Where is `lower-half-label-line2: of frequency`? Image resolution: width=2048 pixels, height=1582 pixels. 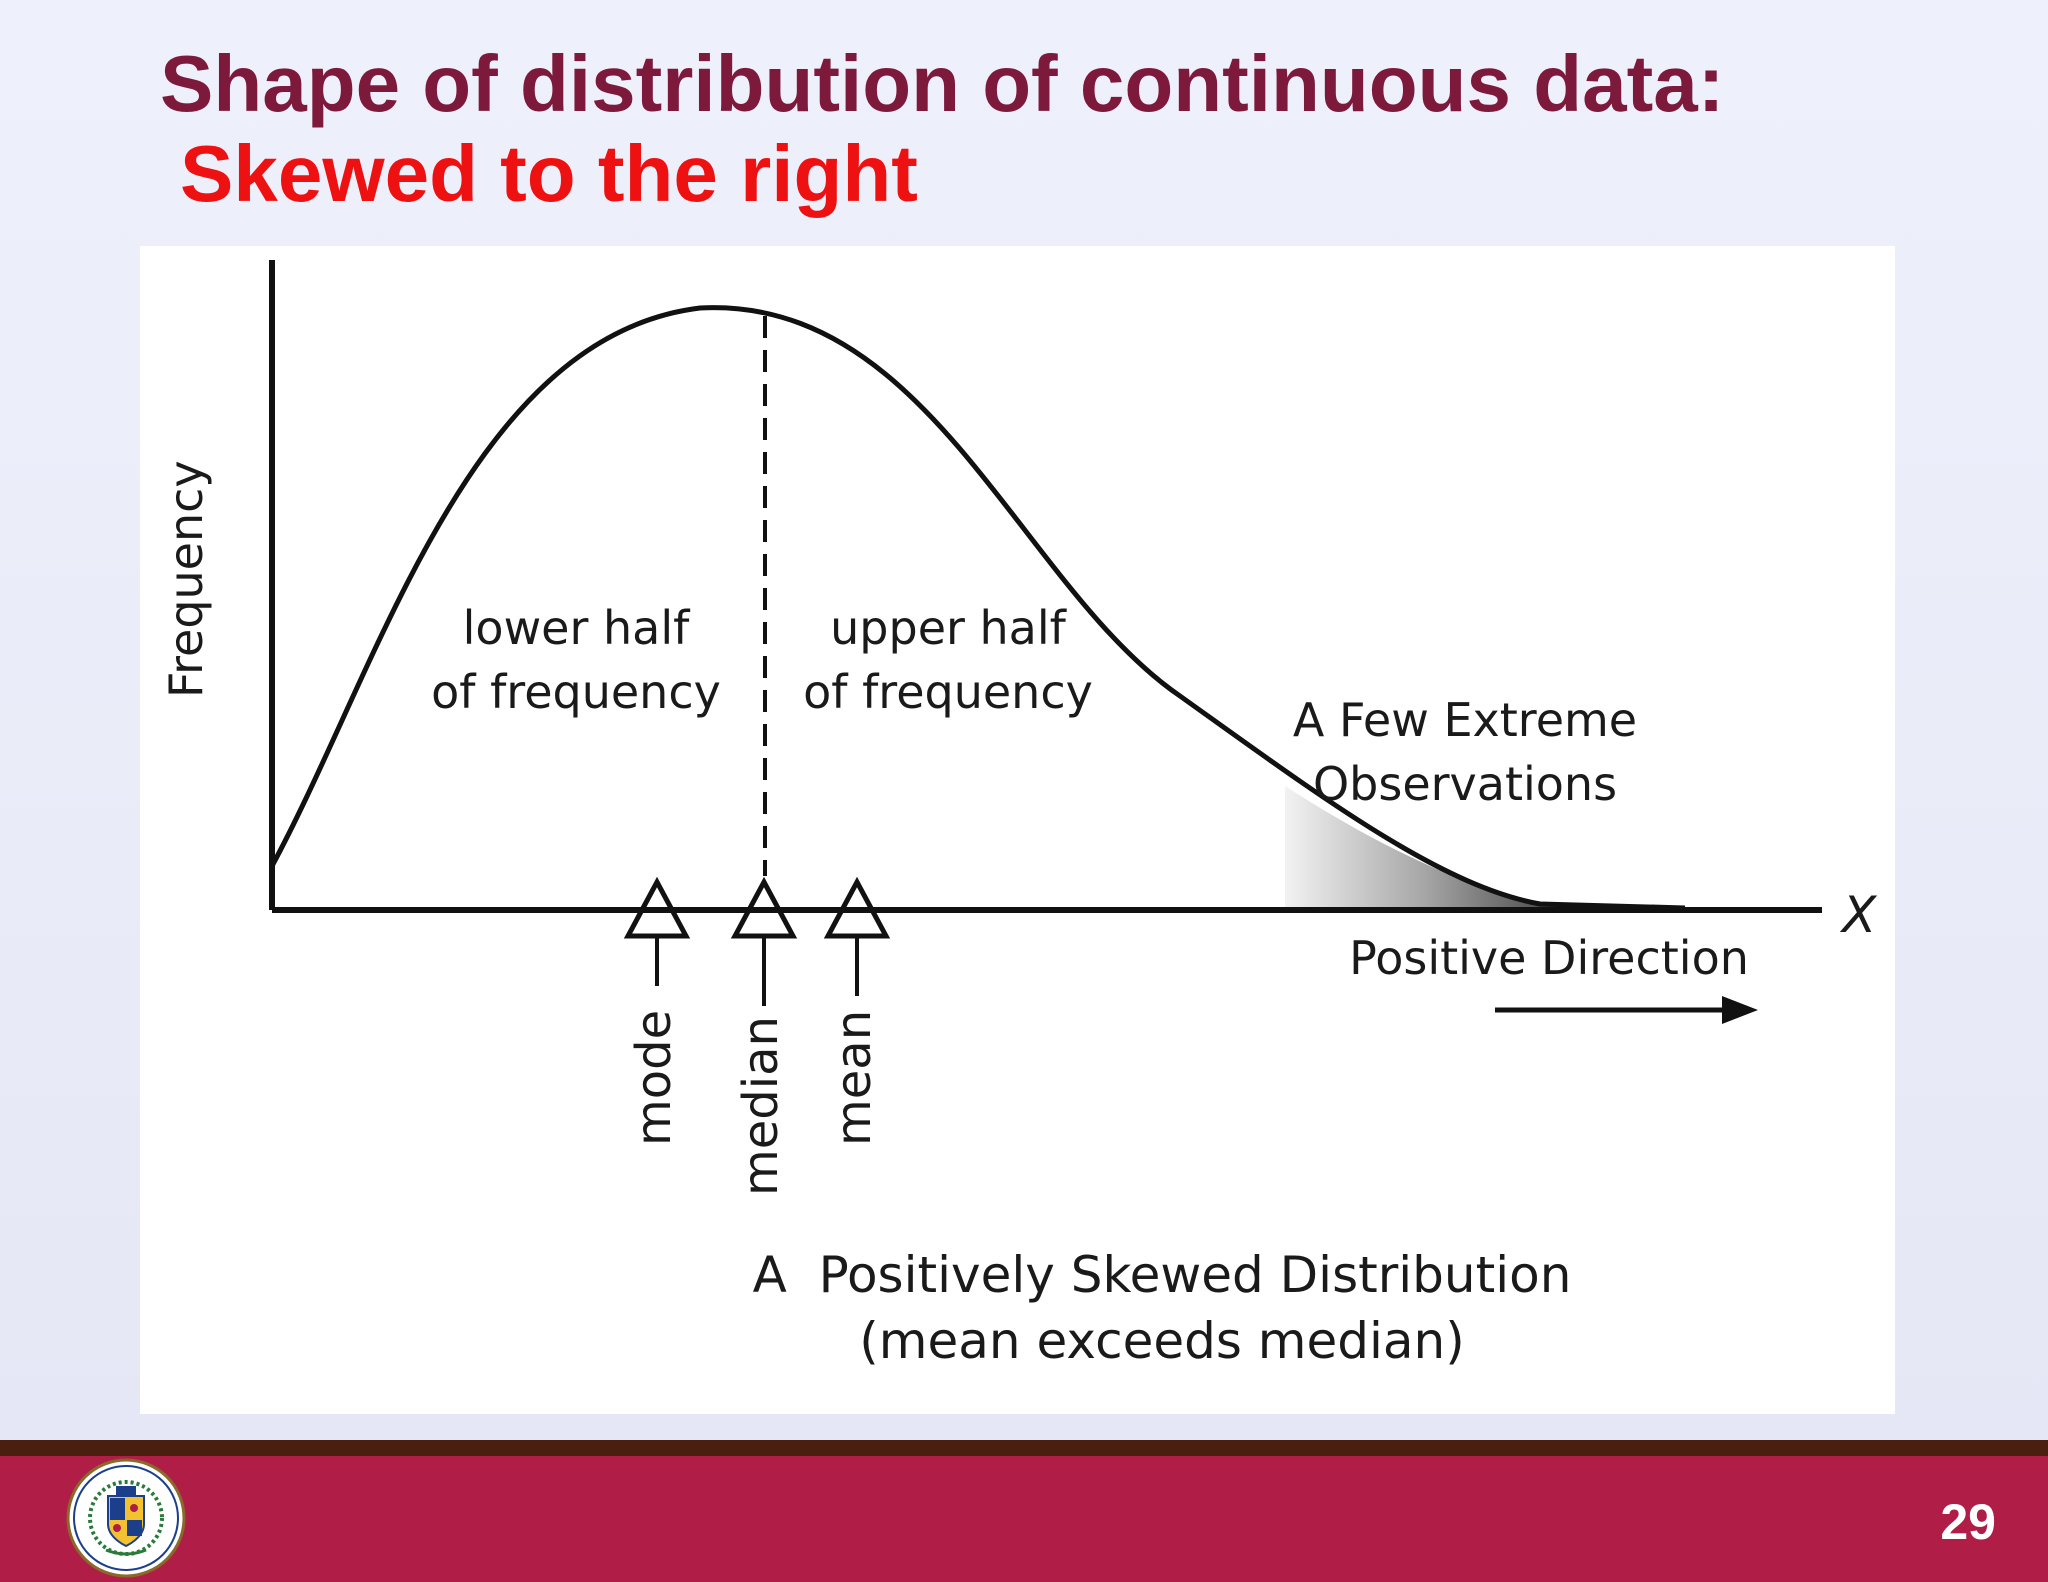 lower-half-label-line2: of frequency is located at coordinates (576, 692).